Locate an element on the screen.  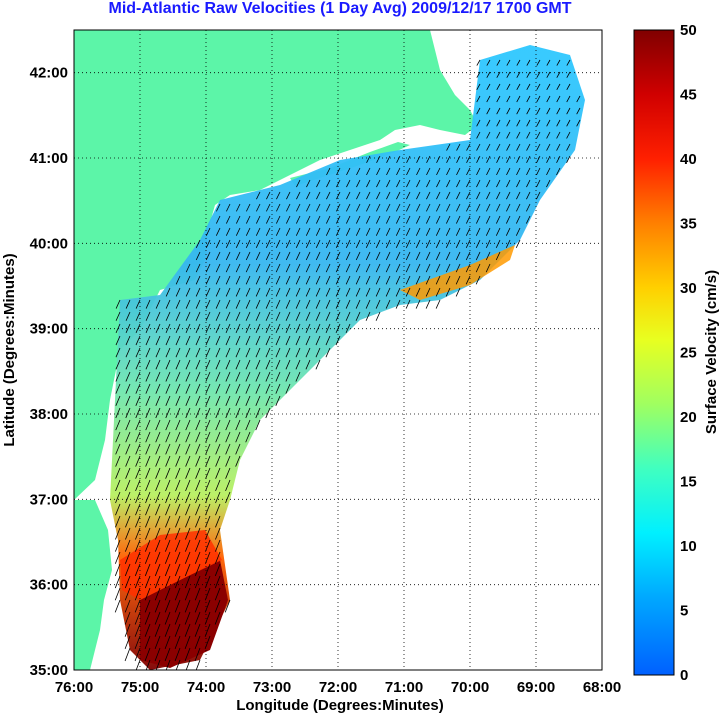
colorbar-tick: 25 is located at coordinates (688, 353).